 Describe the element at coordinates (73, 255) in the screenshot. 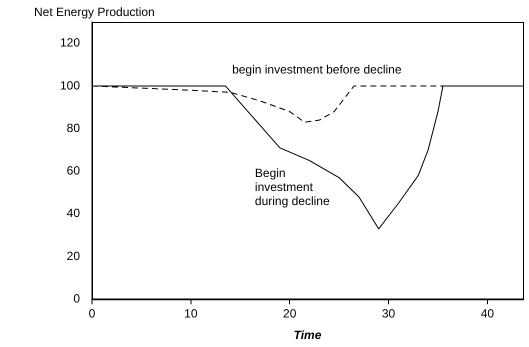

I see `y-tick-label: 20` at that location.